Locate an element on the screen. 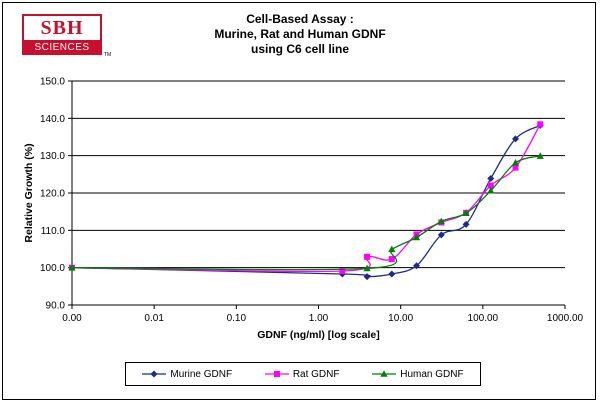  title-line-3: using C6 cell line is located at coordinates (300, 49).